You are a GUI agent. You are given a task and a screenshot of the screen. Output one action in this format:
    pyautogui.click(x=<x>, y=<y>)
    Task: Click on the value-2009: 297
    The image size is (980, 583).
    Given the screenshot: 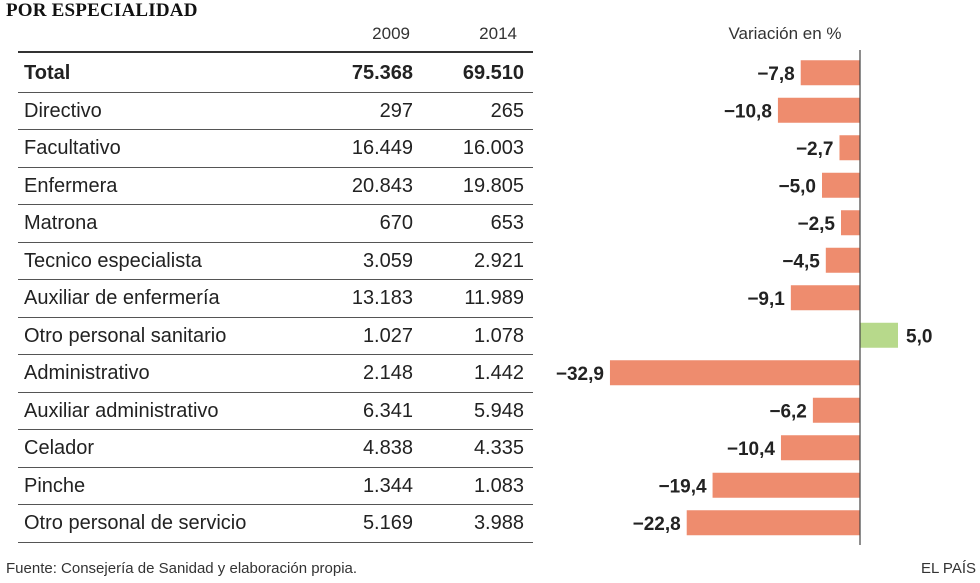 What is the action you would take?
    pyautogui.click(x=396, y=110)
    